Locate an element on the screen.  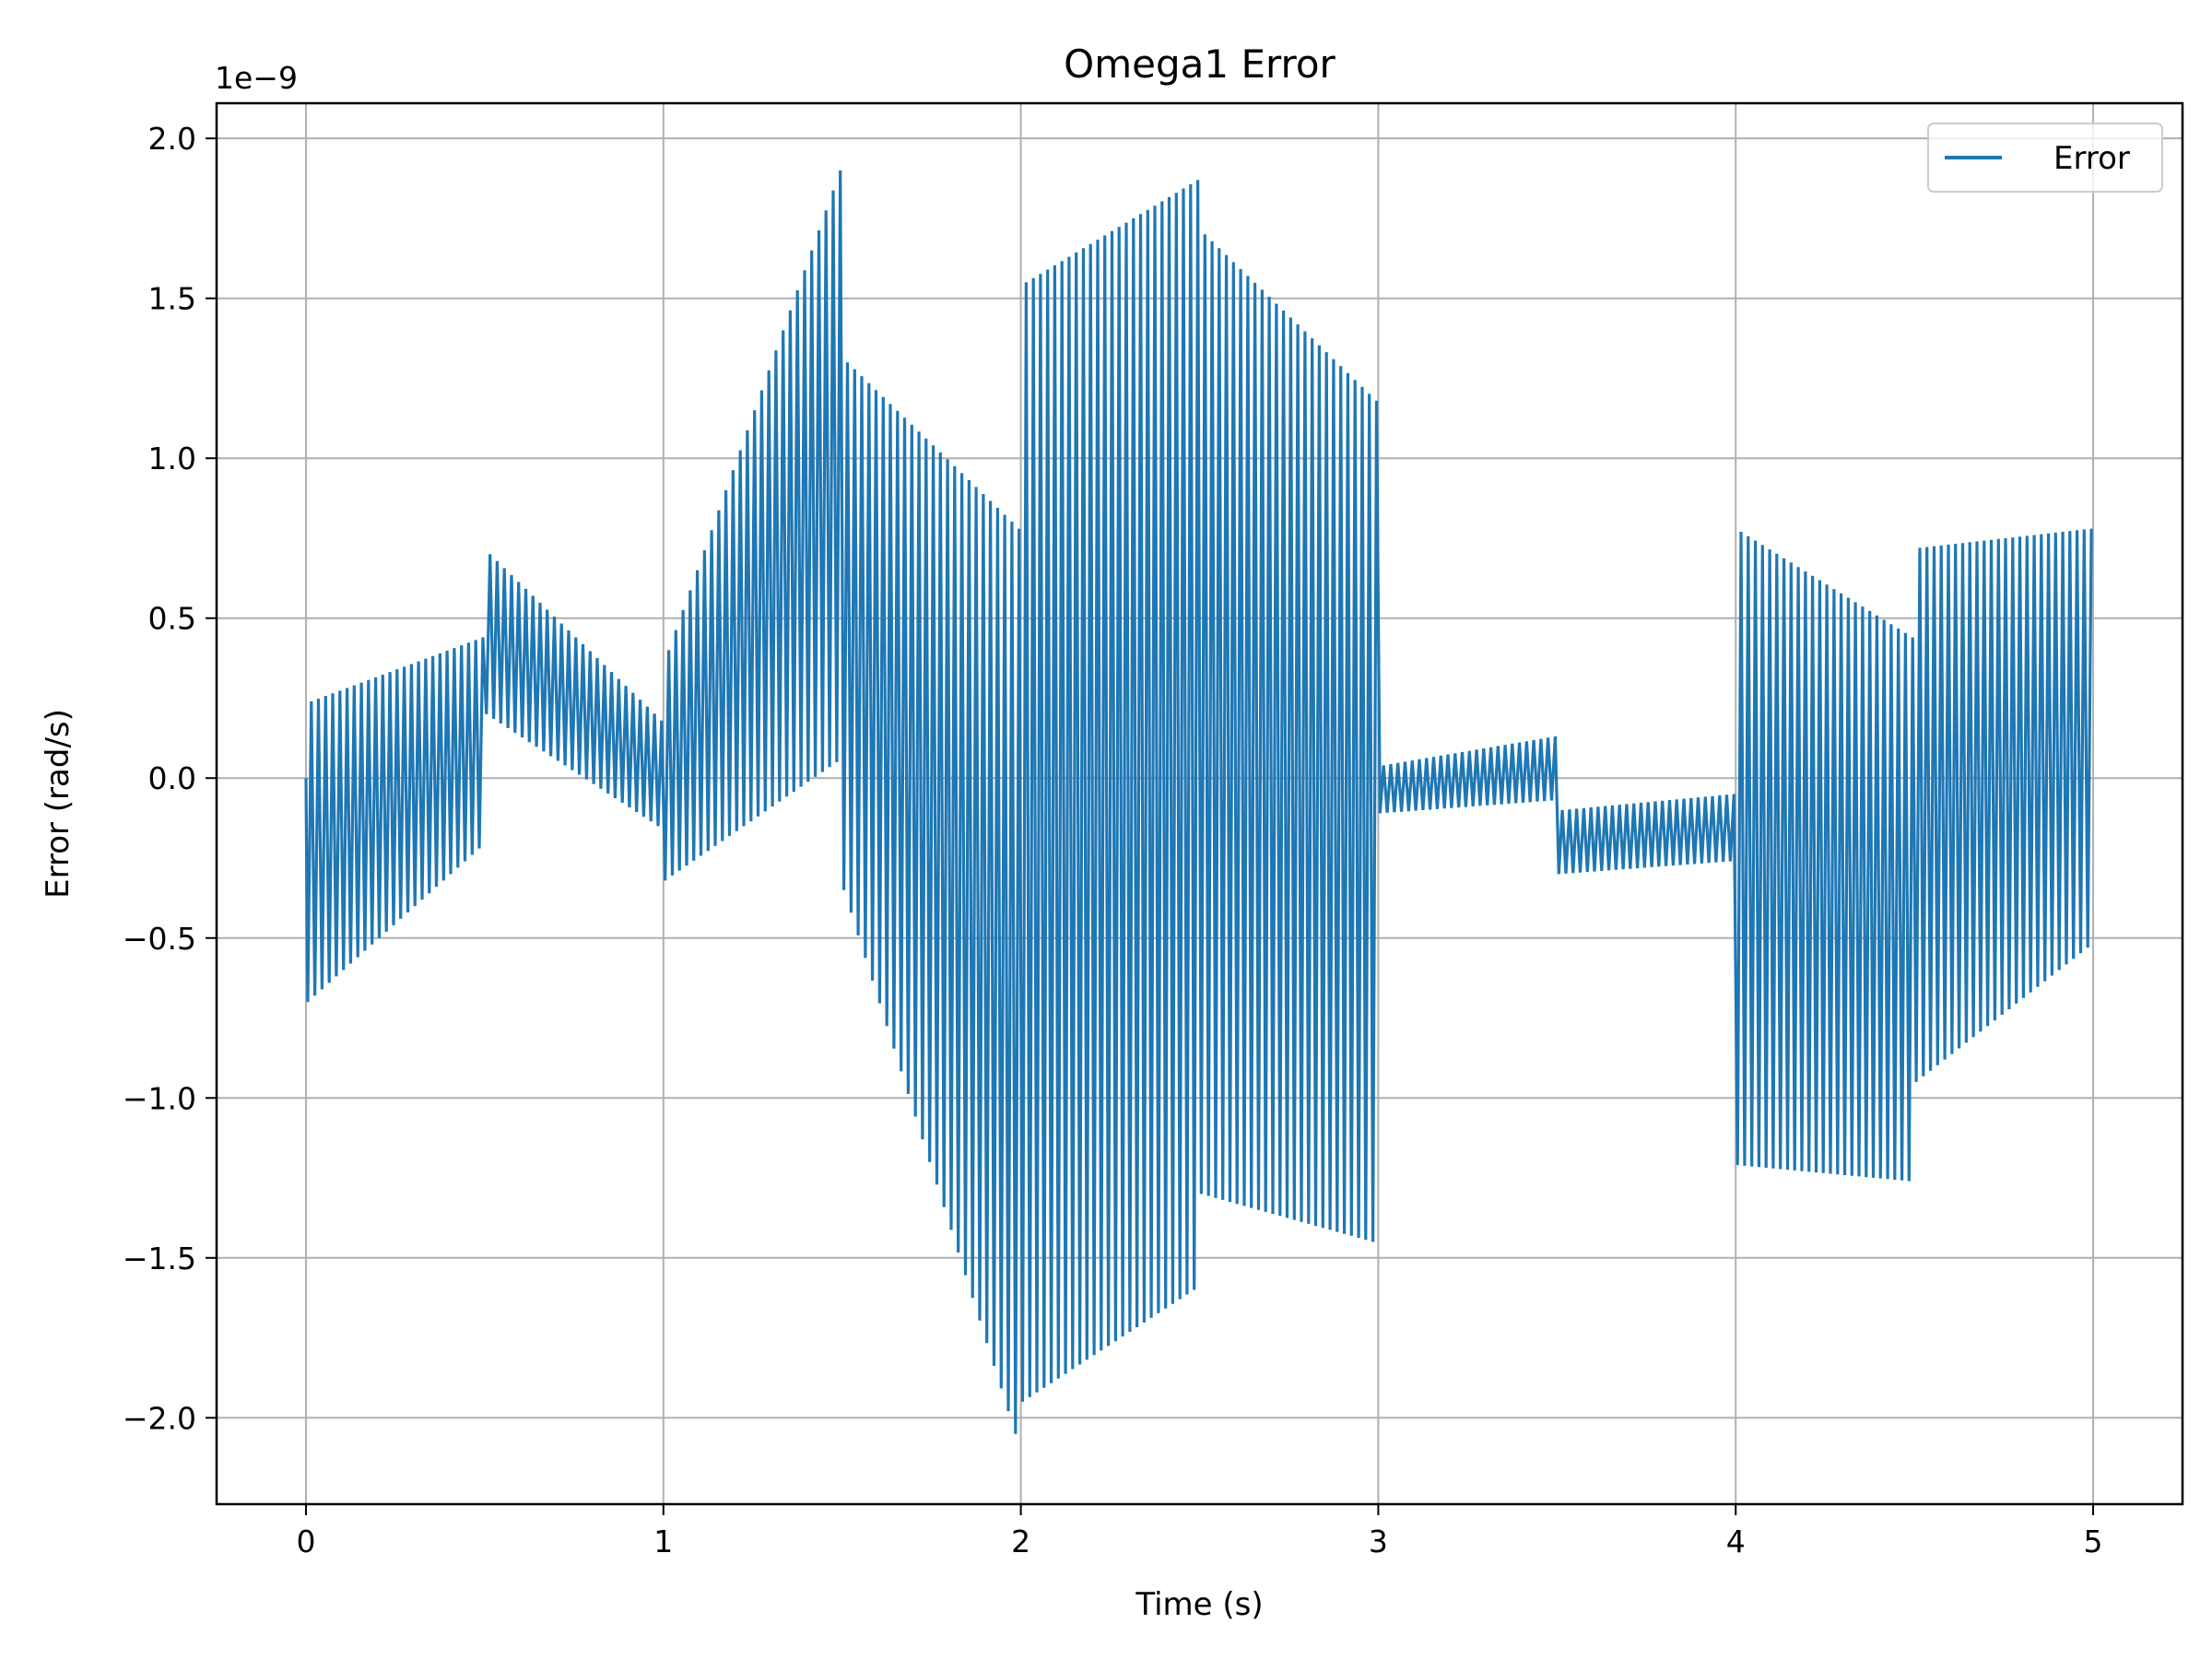
x-axis-ticks: 0 1 2 3 4 5 is located at coordinates (1199, 1531).